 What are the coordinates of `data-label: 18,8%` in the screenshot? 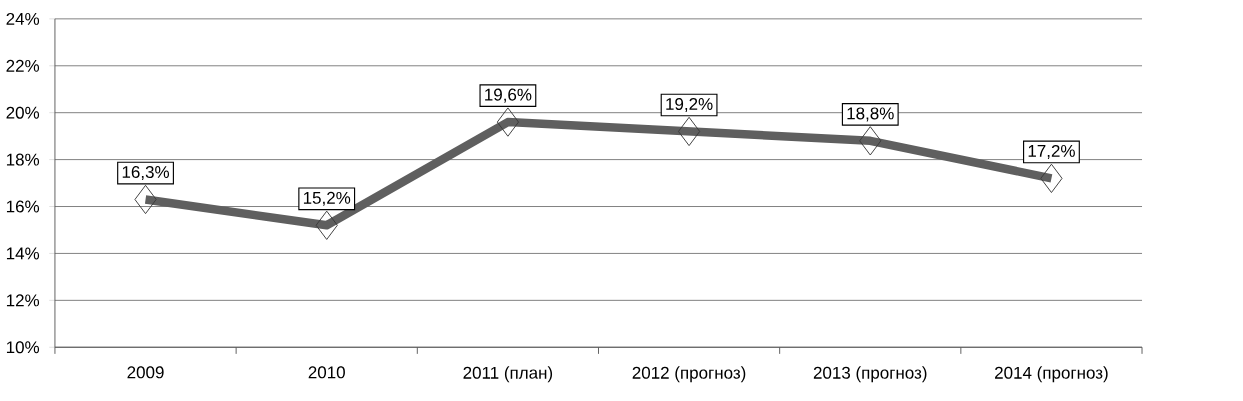 It's located at (870, 114).